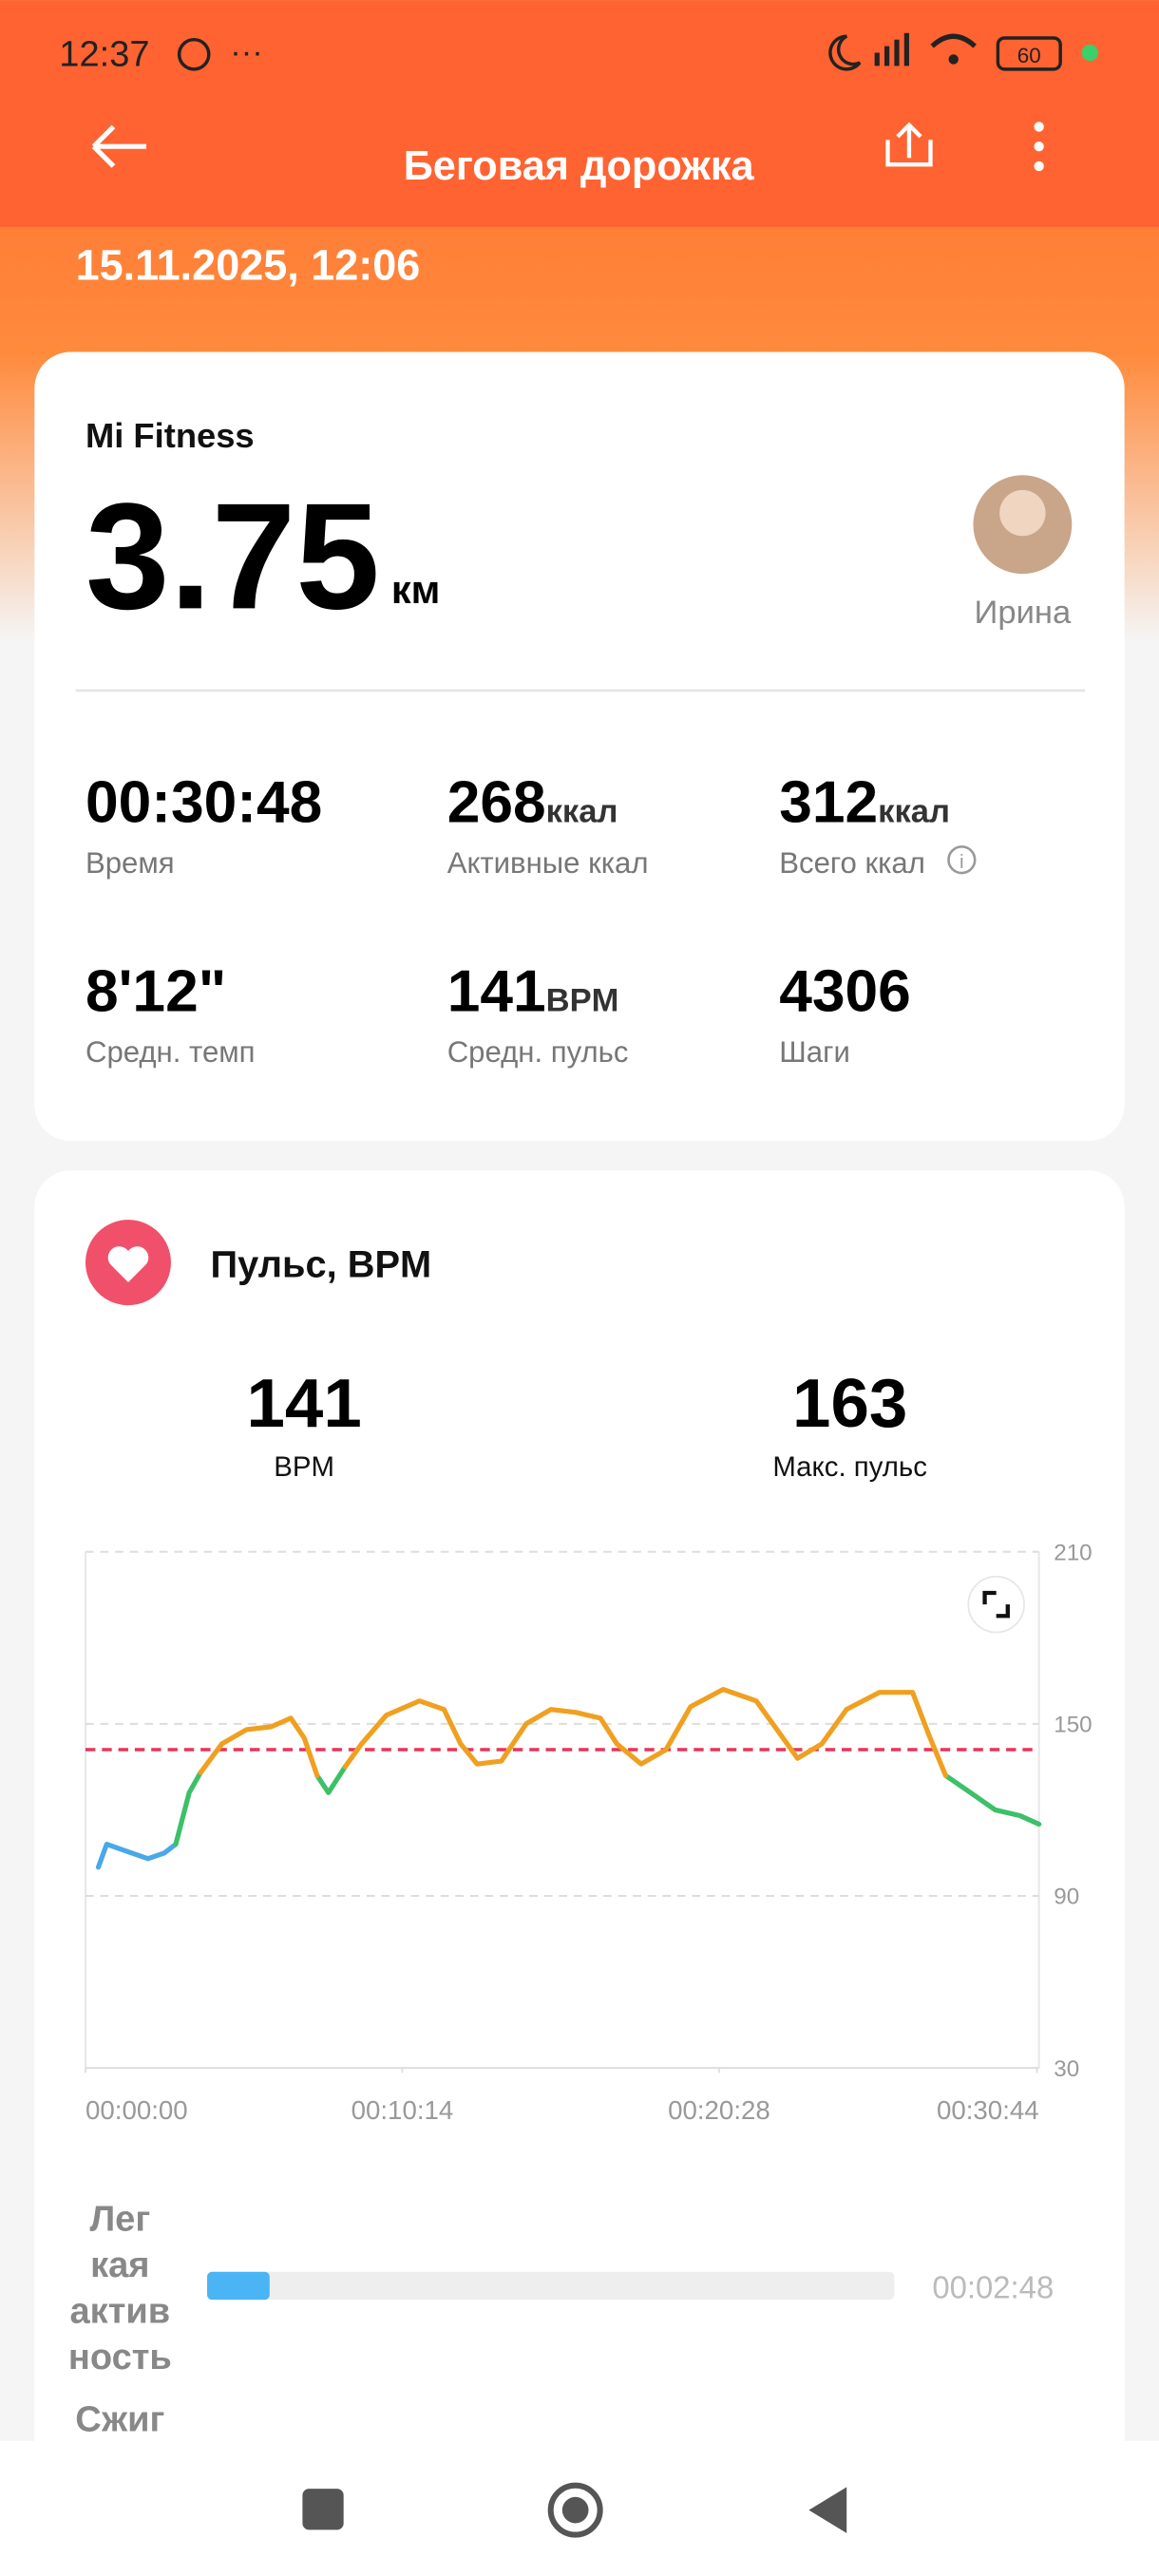  I want to click on stat-number: 00:30:48, so click(204, 802).